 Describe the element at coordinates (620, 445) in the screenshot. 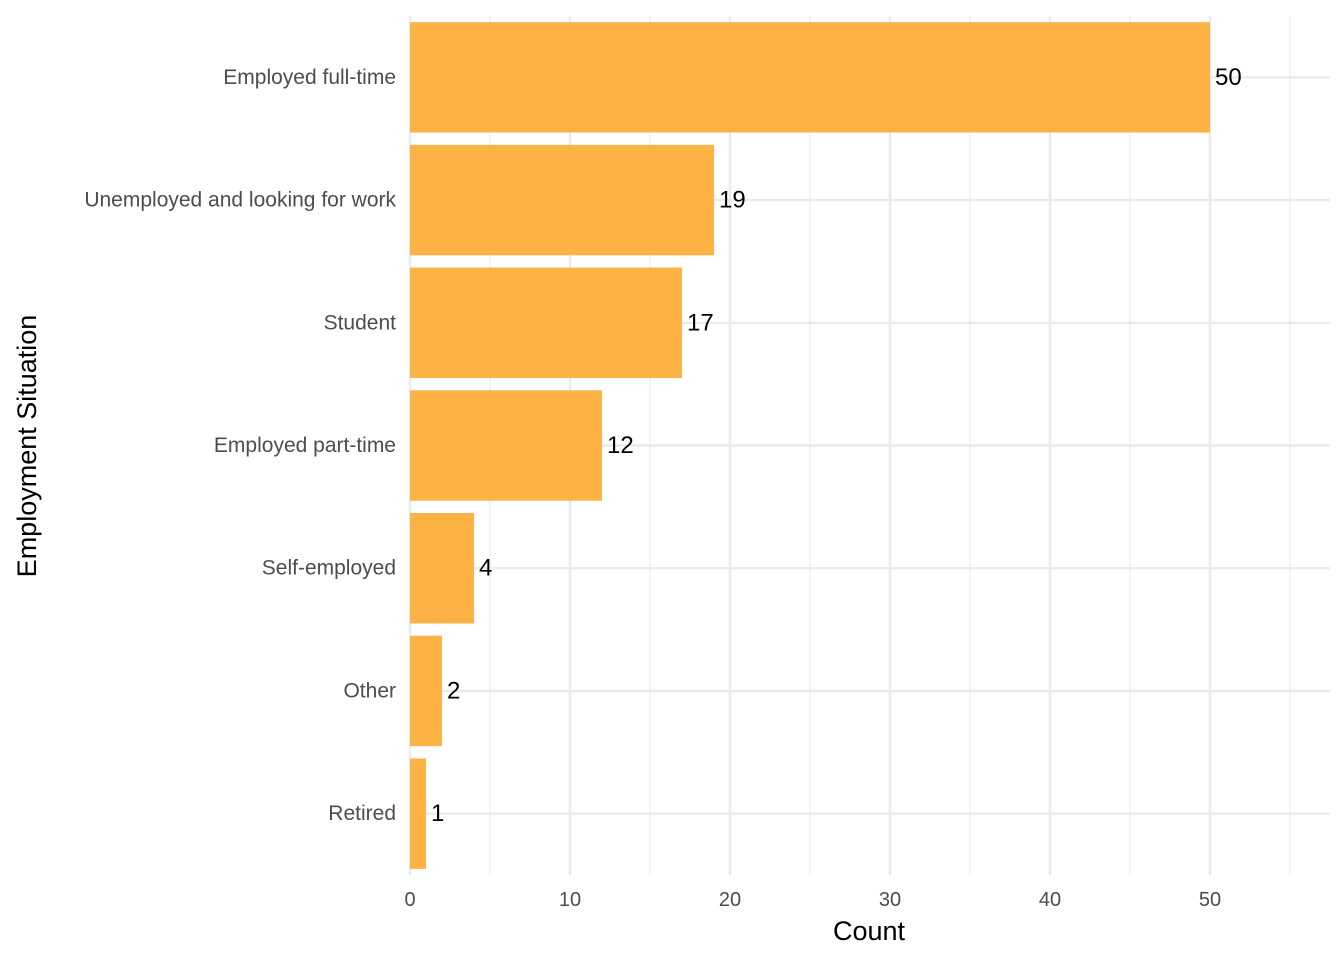

I see `data-label: 12` at that location.